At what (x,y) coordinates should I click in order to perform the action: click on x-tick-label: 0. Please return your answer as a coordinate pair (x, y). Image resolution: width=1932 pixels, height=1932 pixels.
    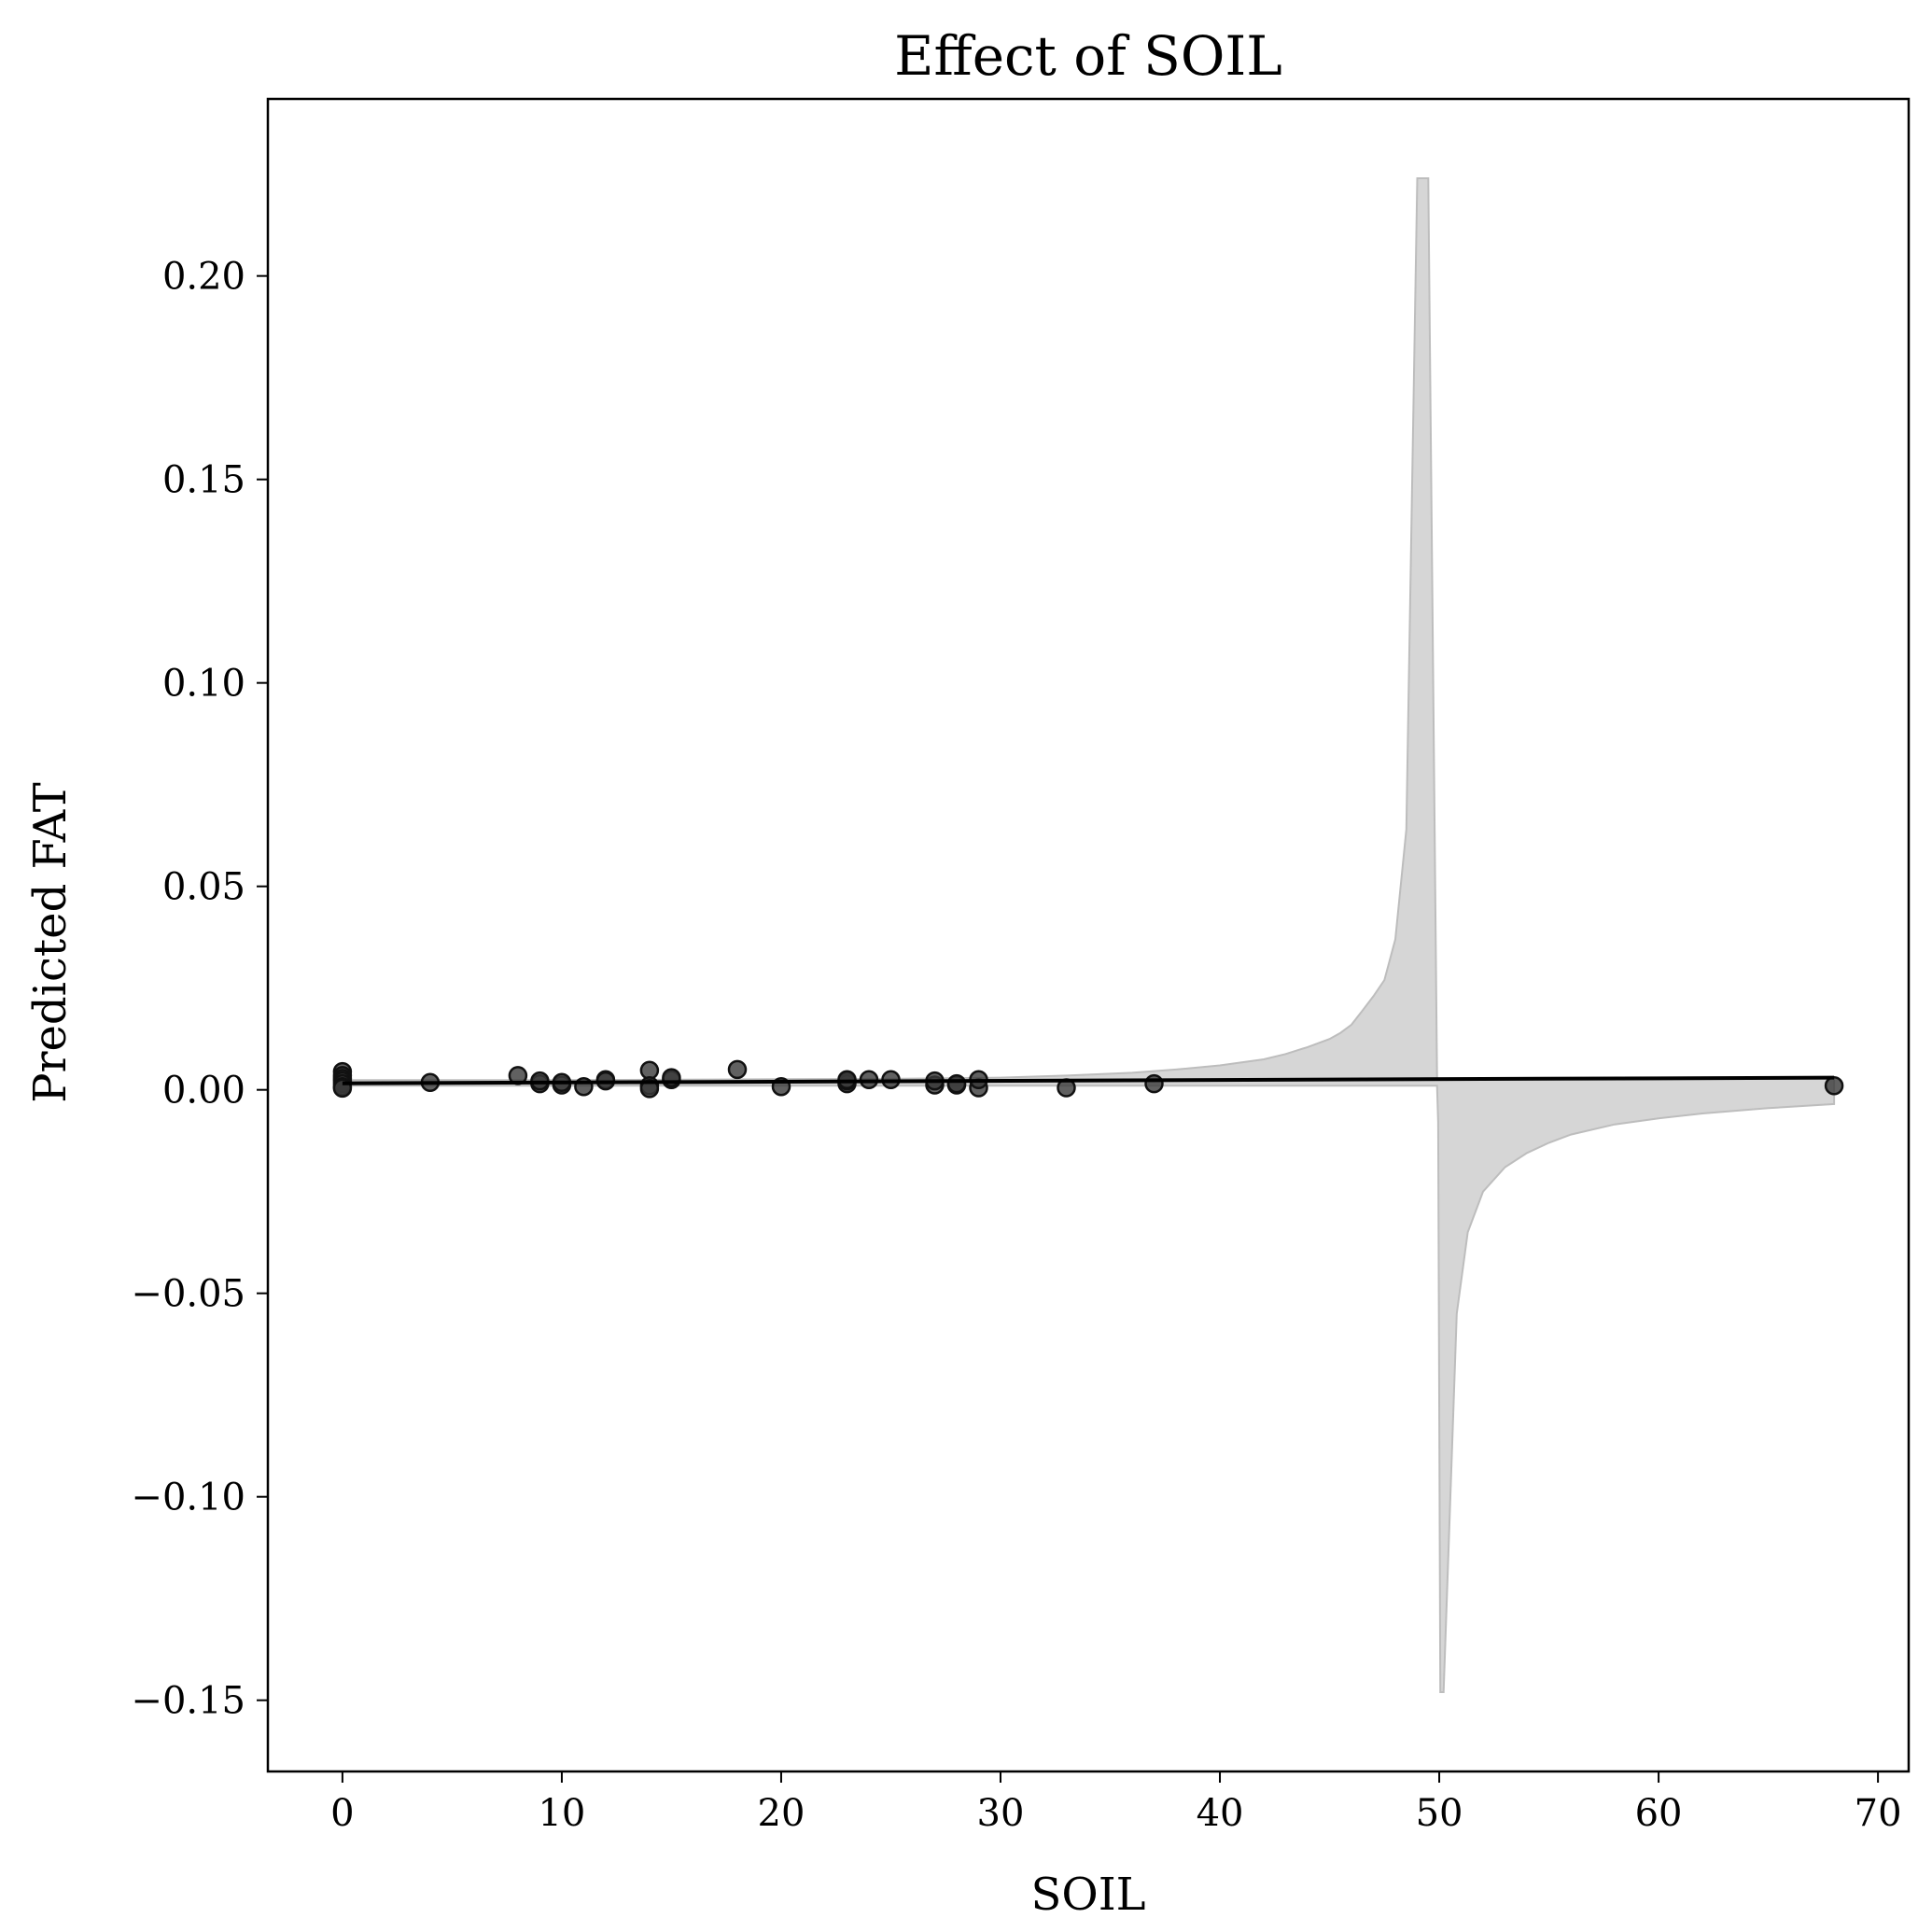
    Looking at the image, I should click on (342, 1813).